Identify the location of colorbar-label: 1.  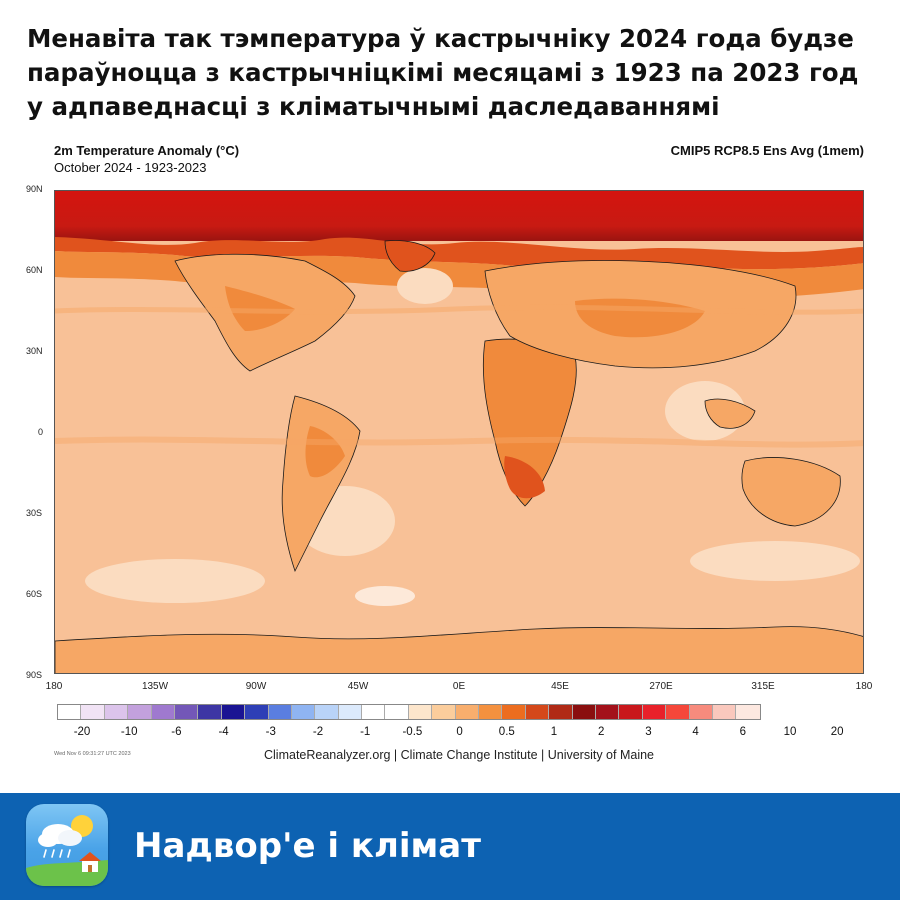
(554, 732).